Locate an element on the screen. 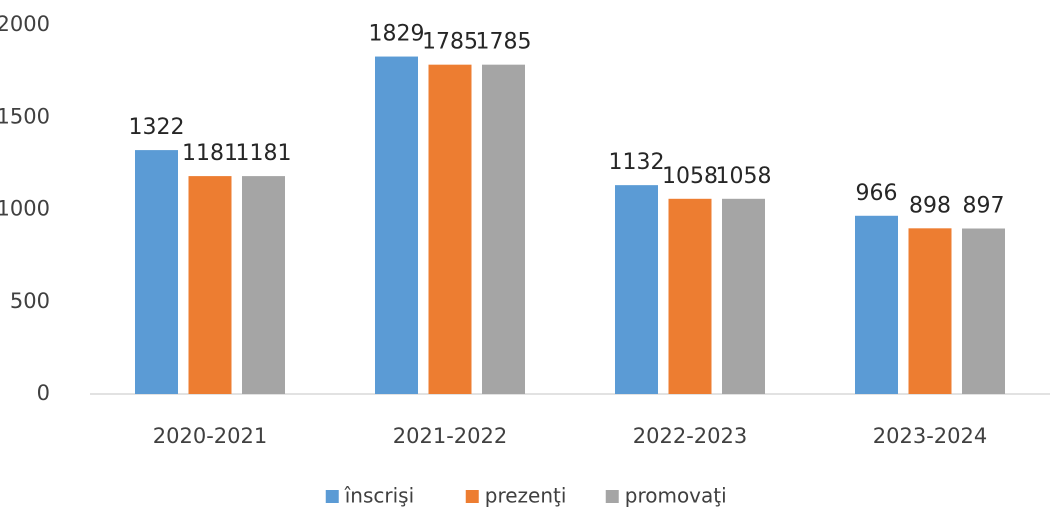  y-tick-label: 0 is located at coordinates (43, 393).